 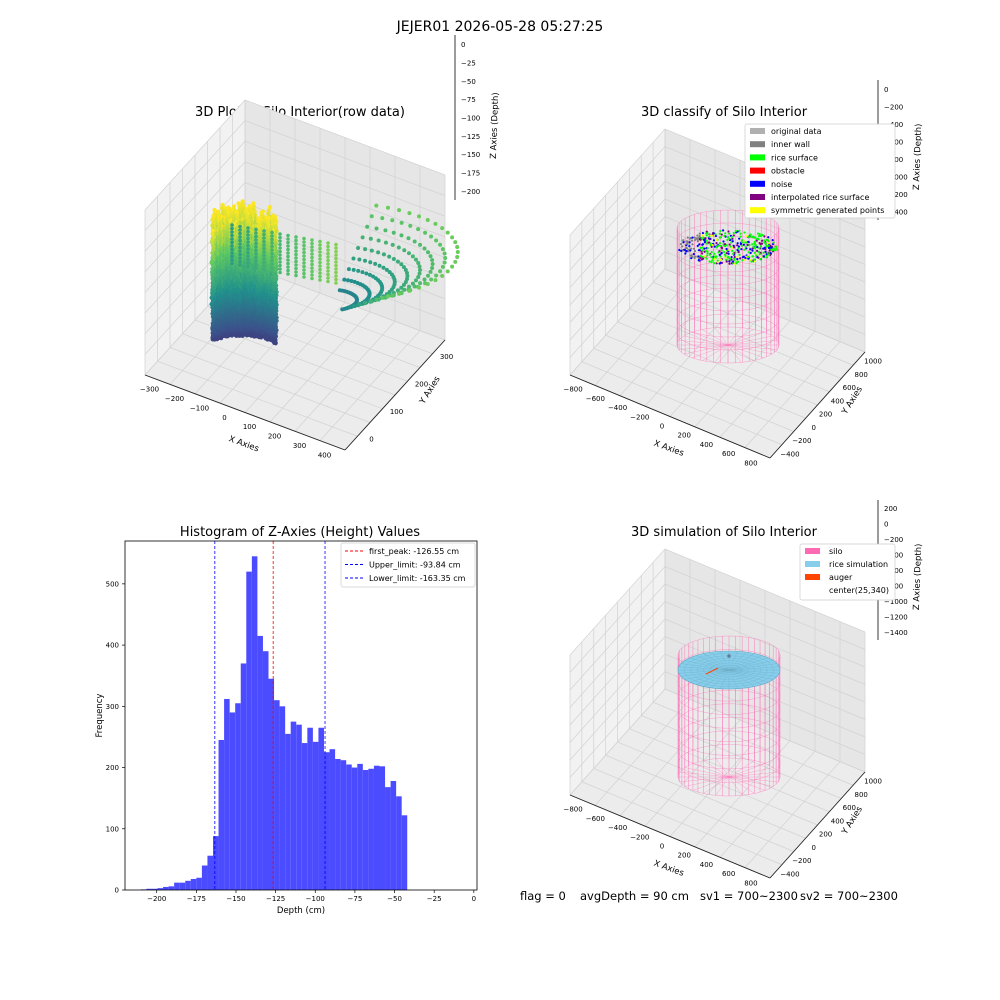 What do you see at coordinates (825, 835) in the screenshot?
I see `y-tick-label: 200` at bounding box center [825, 835].